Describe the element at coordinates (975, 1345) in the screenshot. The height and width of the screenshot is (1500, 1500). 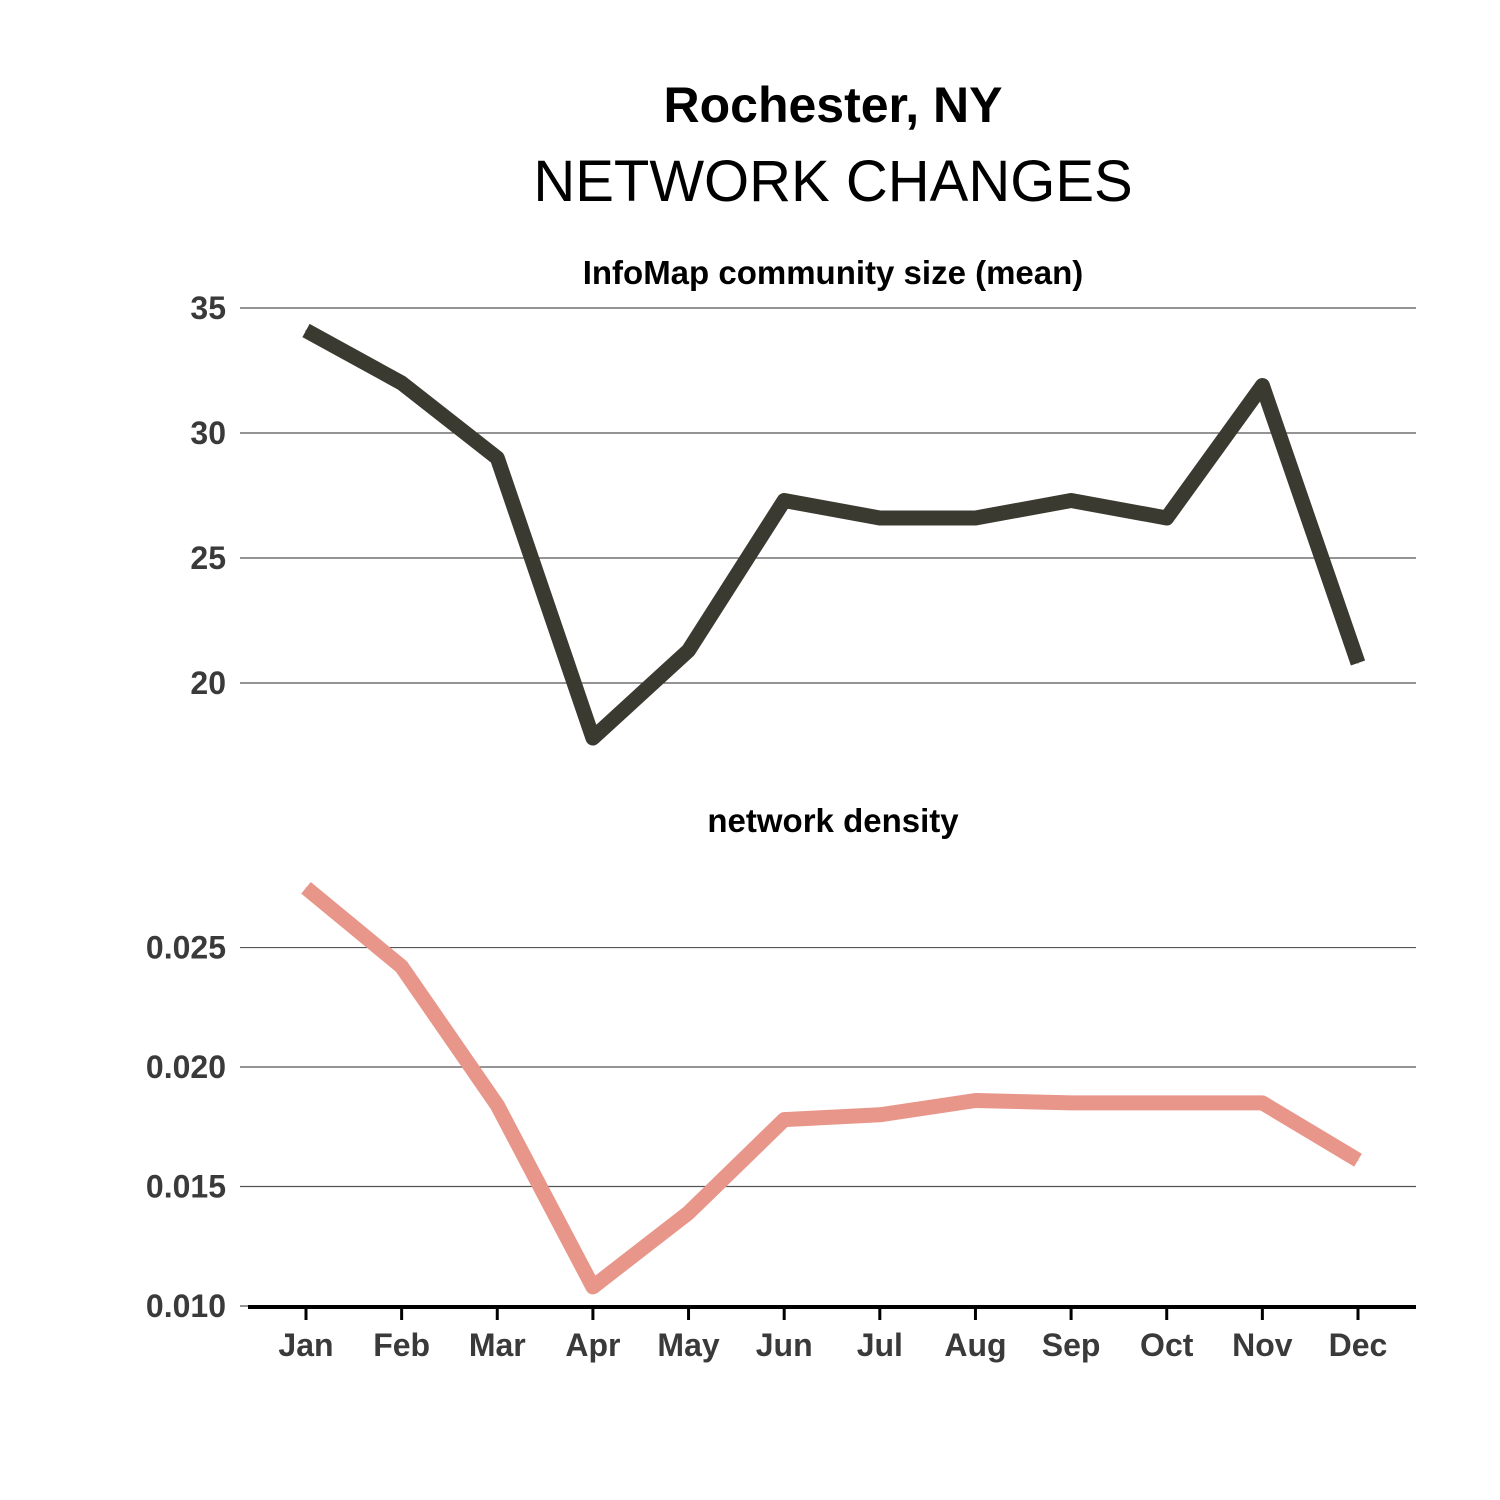
I see `x-tick-label: Aug` at that location.